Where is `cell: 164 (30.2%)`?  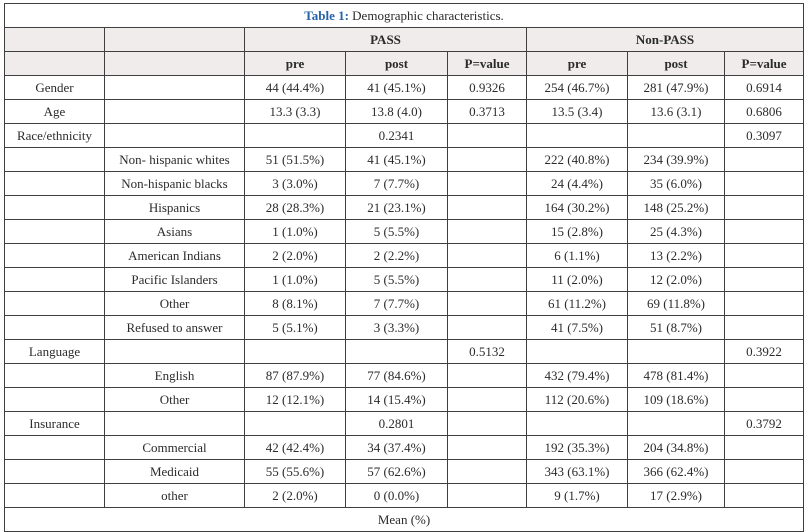 cell: 164 (30.2%) is located at coordinates (577, 207).